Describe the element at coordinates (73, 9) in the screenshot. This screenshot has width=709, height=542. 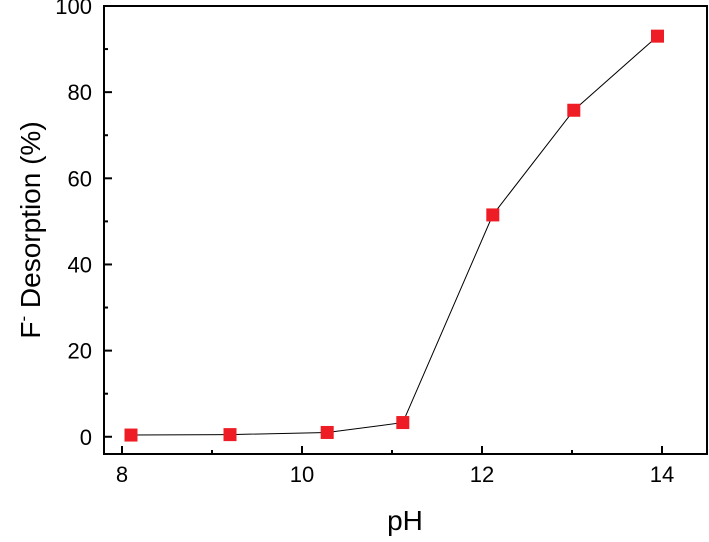
I see `y-tick-label: 100` at that location.